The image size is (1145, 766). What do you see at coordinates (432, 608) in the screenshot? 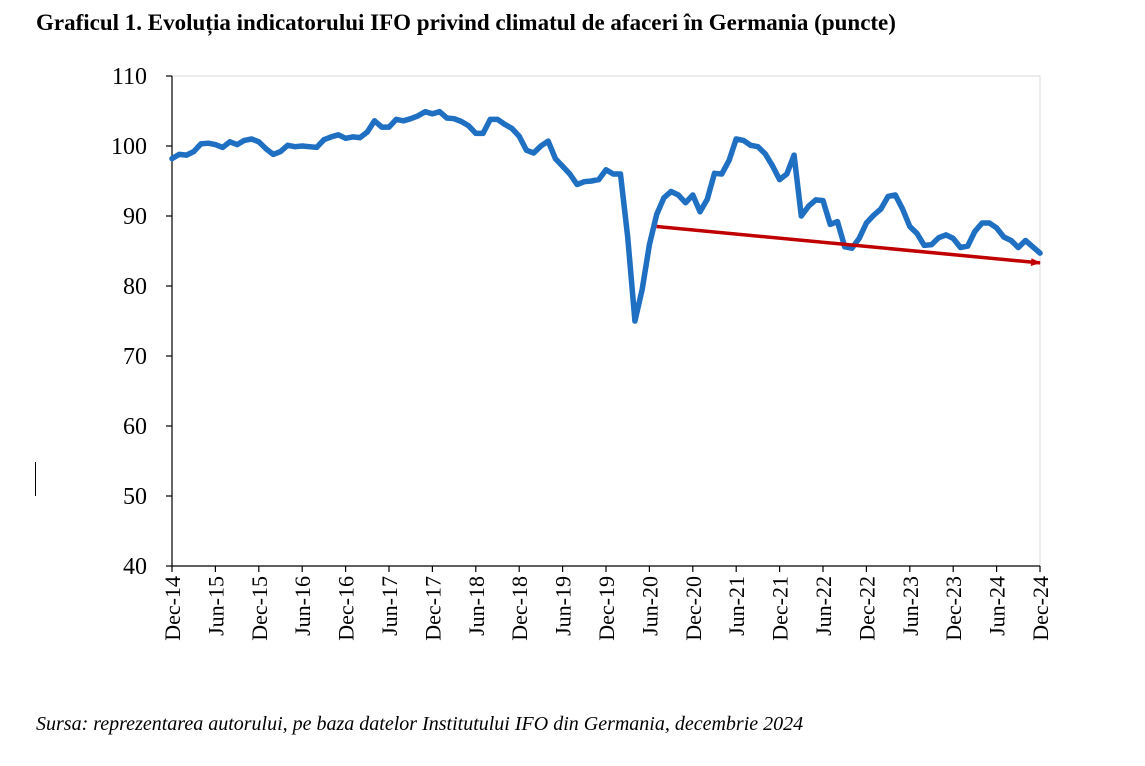
I see `x-tick-label: Dec-17` at bounding box center [432, 608].